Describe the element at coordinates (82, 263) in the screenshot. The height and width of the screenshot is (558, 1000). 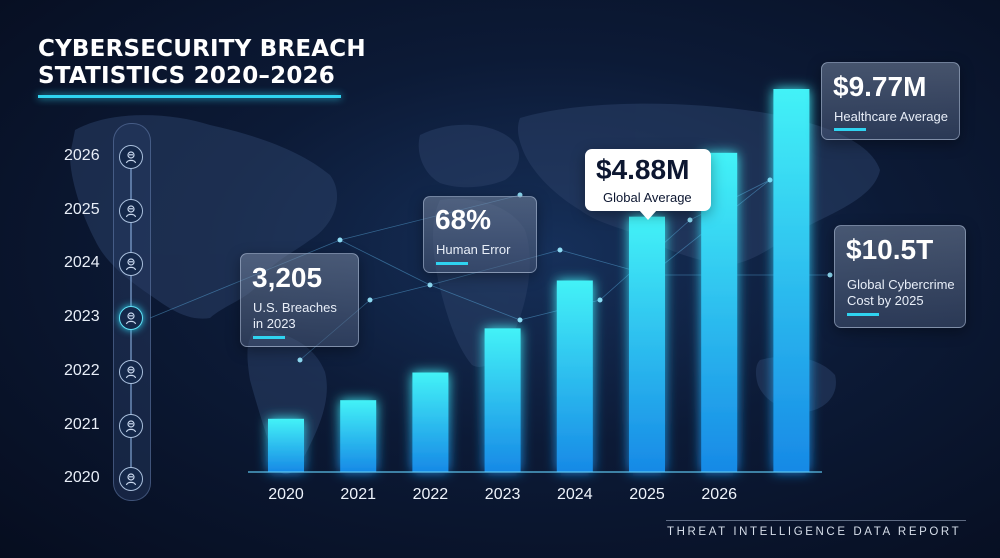
I see `timeline-year-2024: 2024` at that location.